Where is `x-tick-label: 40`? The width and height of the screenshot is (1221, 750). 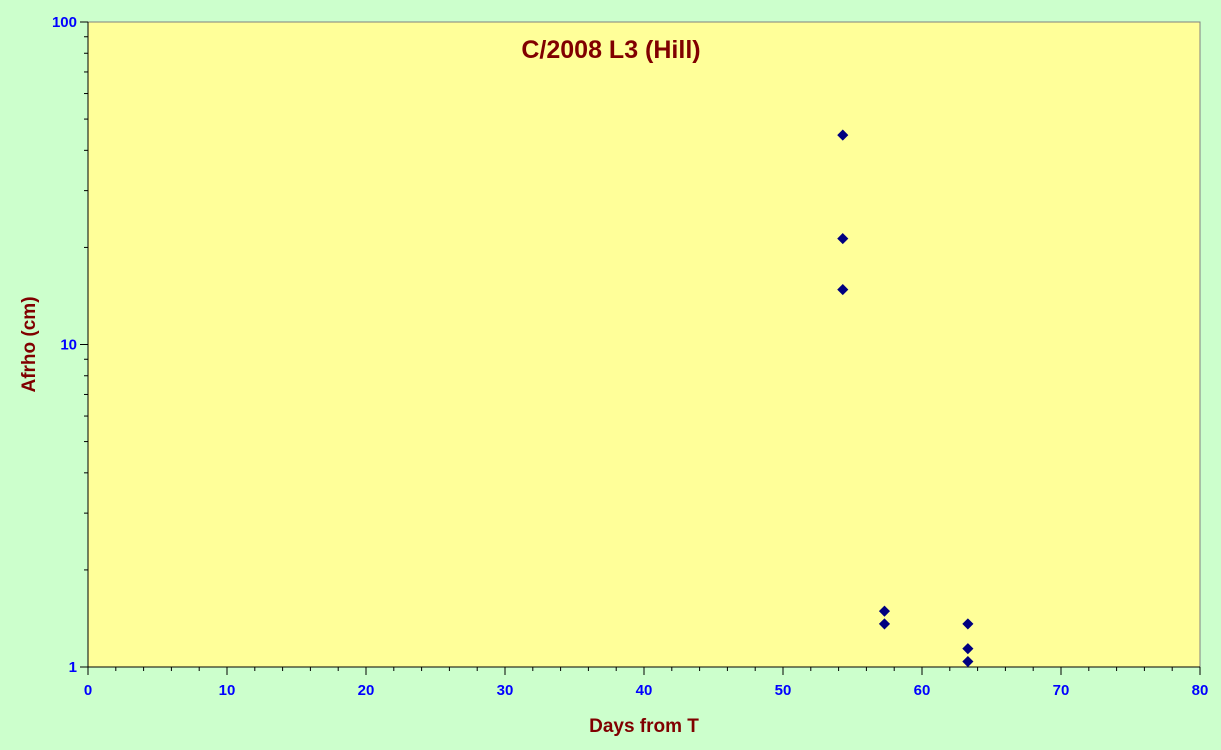
x-tick-label: 40 is located at coordinates (644, 690).